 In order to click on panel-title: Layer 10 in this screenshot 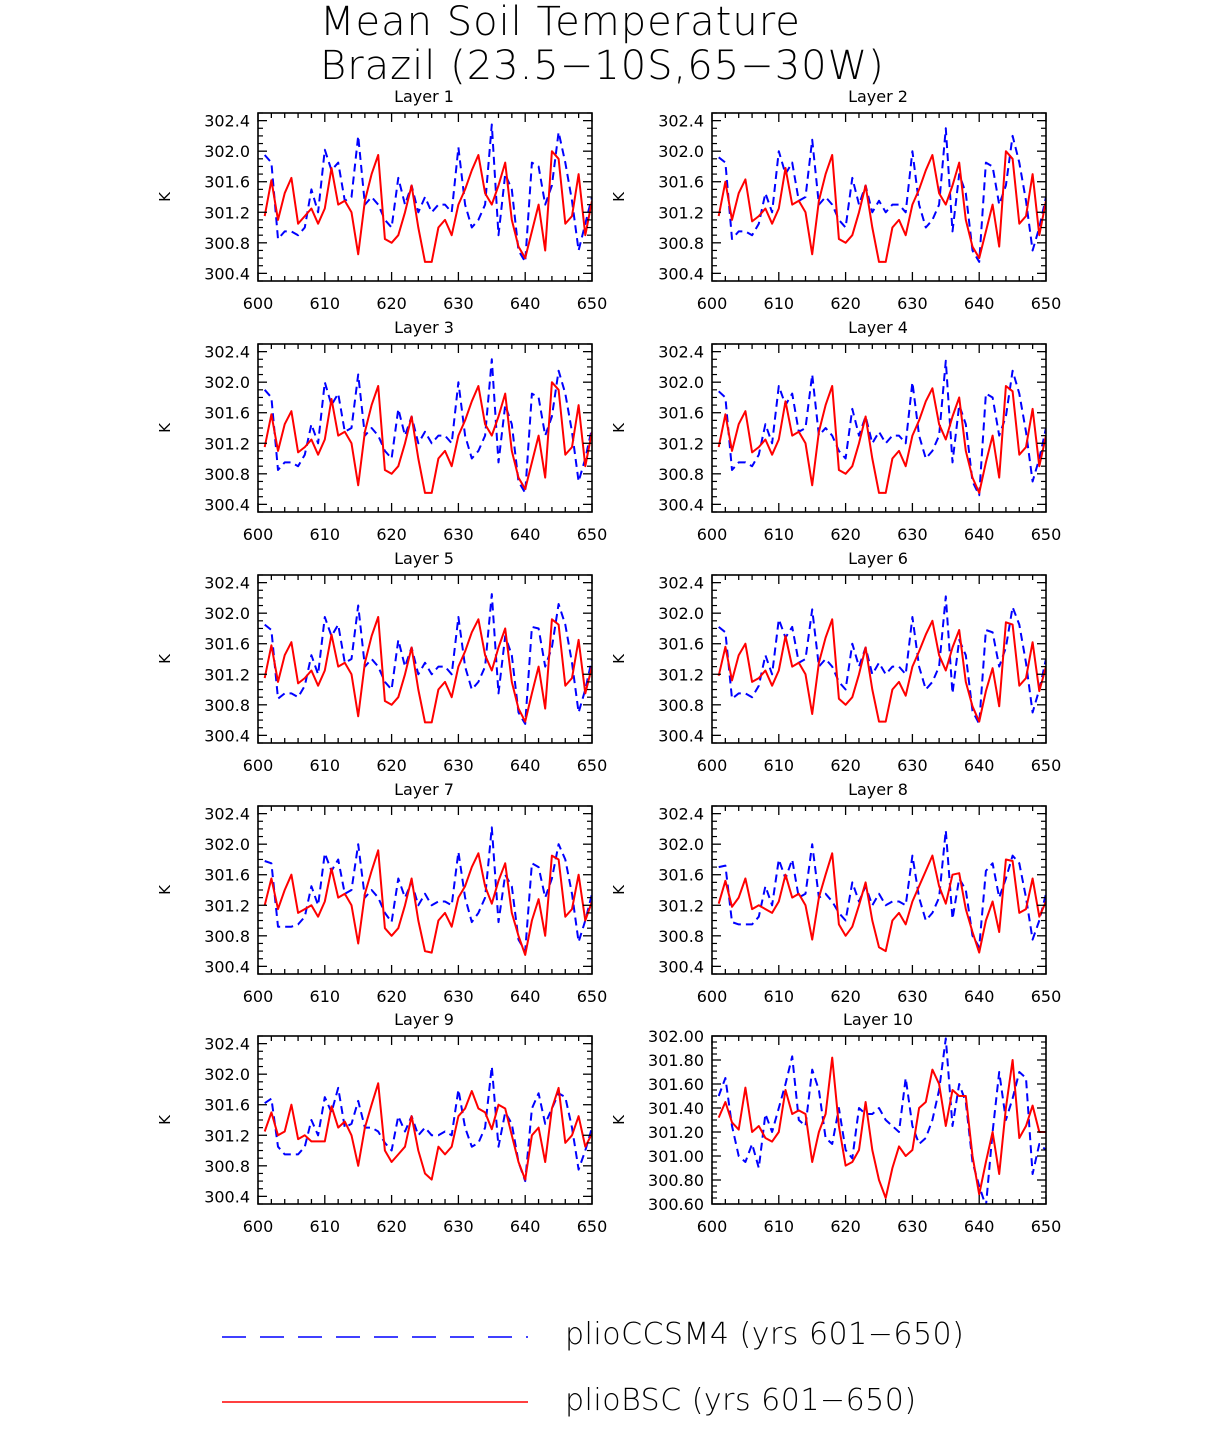, I will do `click(878, 1019)`.